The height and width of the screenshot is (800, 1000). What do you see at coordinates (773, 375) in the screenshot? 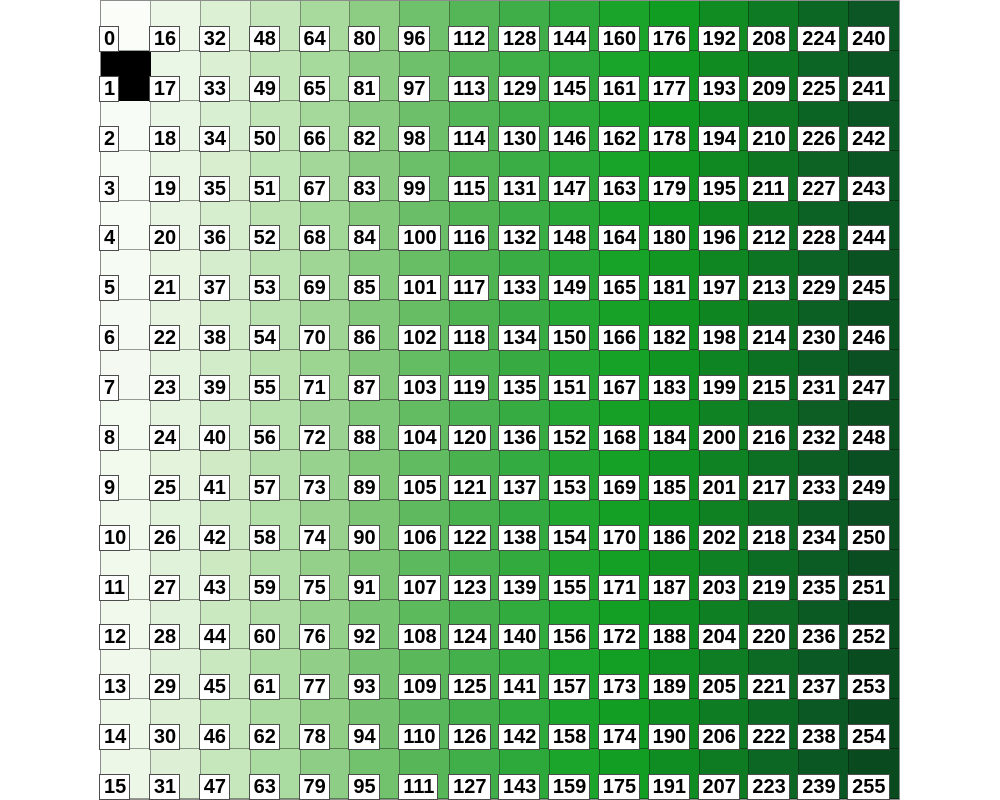
I see `palette-cell: 215` at bounding box center [773, 375].